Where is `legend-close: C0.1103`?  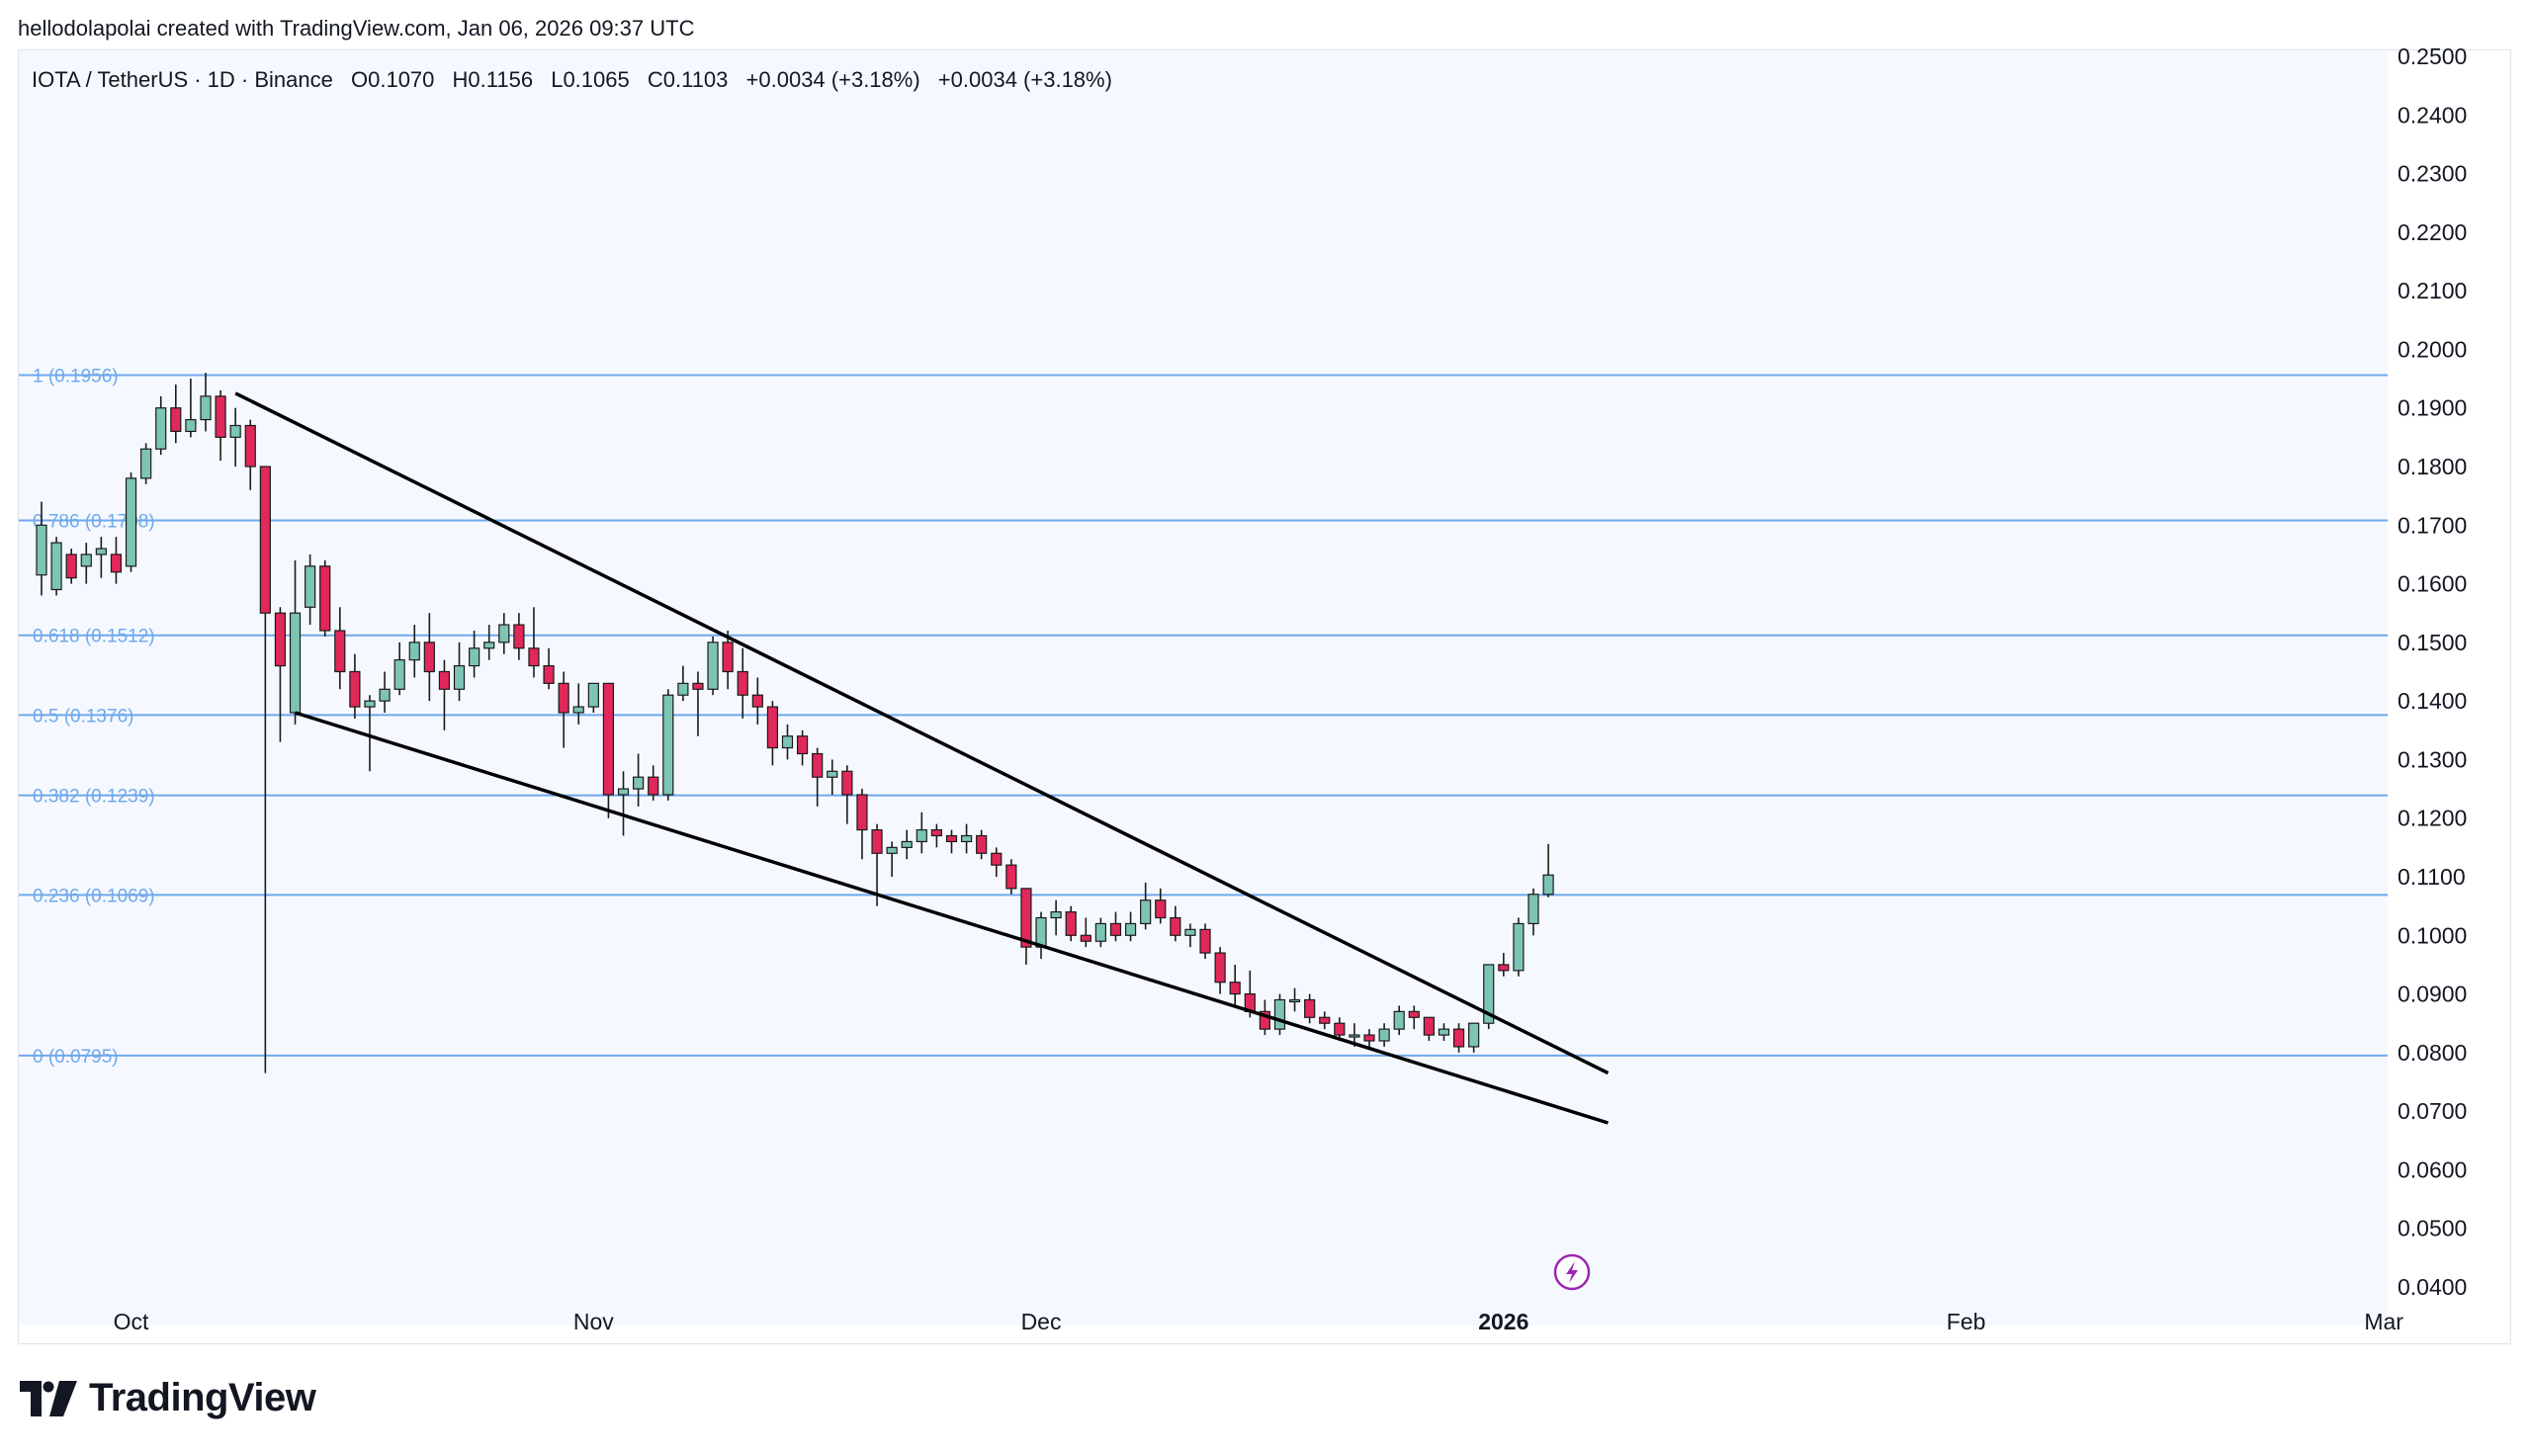 legend-close: C0.1103 is located at coordinates (688, 79).